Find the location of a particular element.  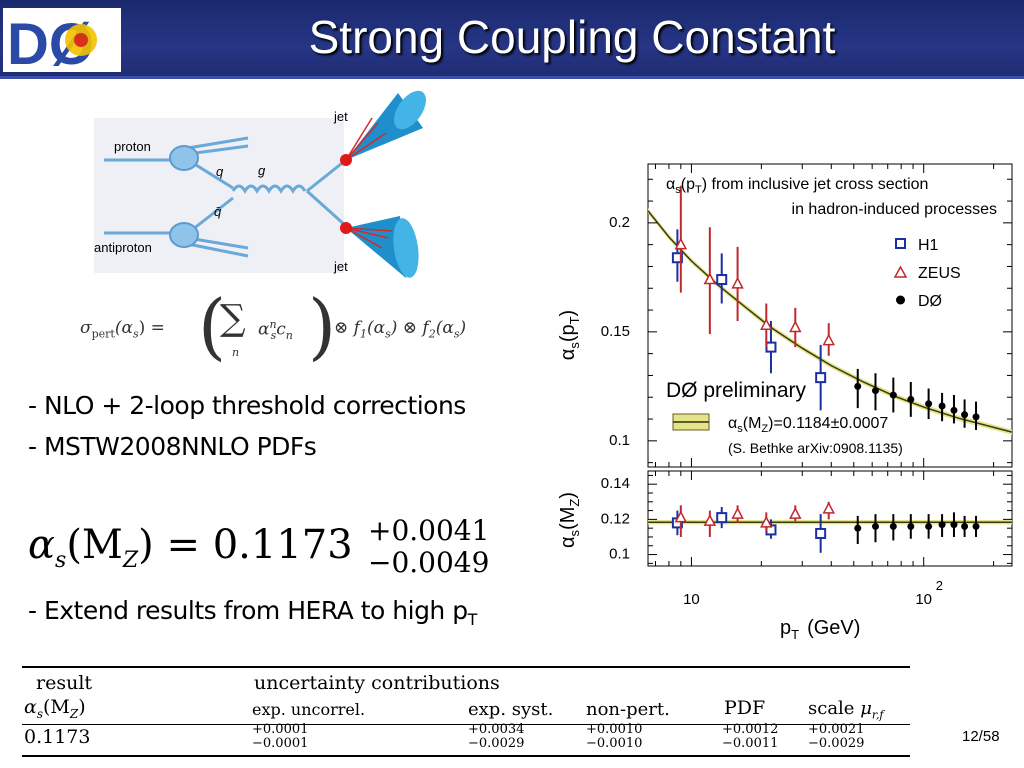

table-cell-pdf: +0.0012 −0.0011 is located at coordinates (750, 736).